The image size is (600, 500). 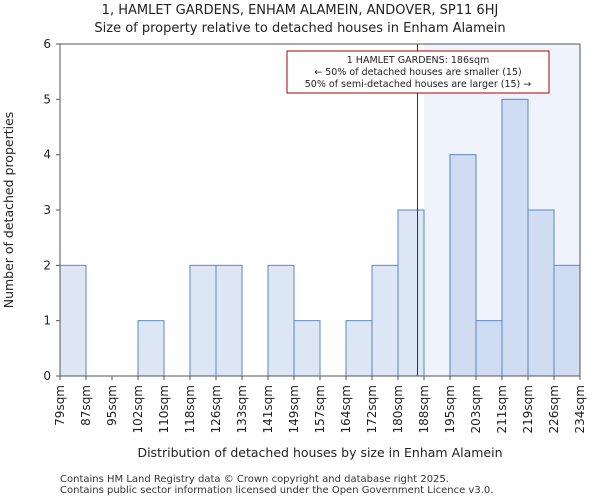 What do you see at coordinates (203, 320) in the screenshot?
I see `bar-118sqm` at bounding box center [203, 320].